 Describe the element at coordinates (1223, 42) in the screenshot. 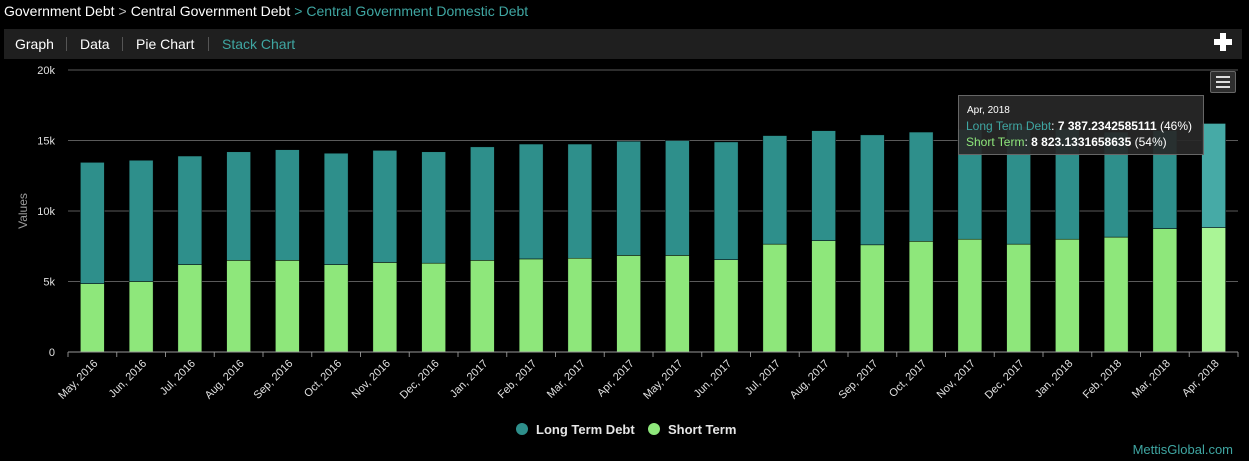

I see `plus-icon` at that location.